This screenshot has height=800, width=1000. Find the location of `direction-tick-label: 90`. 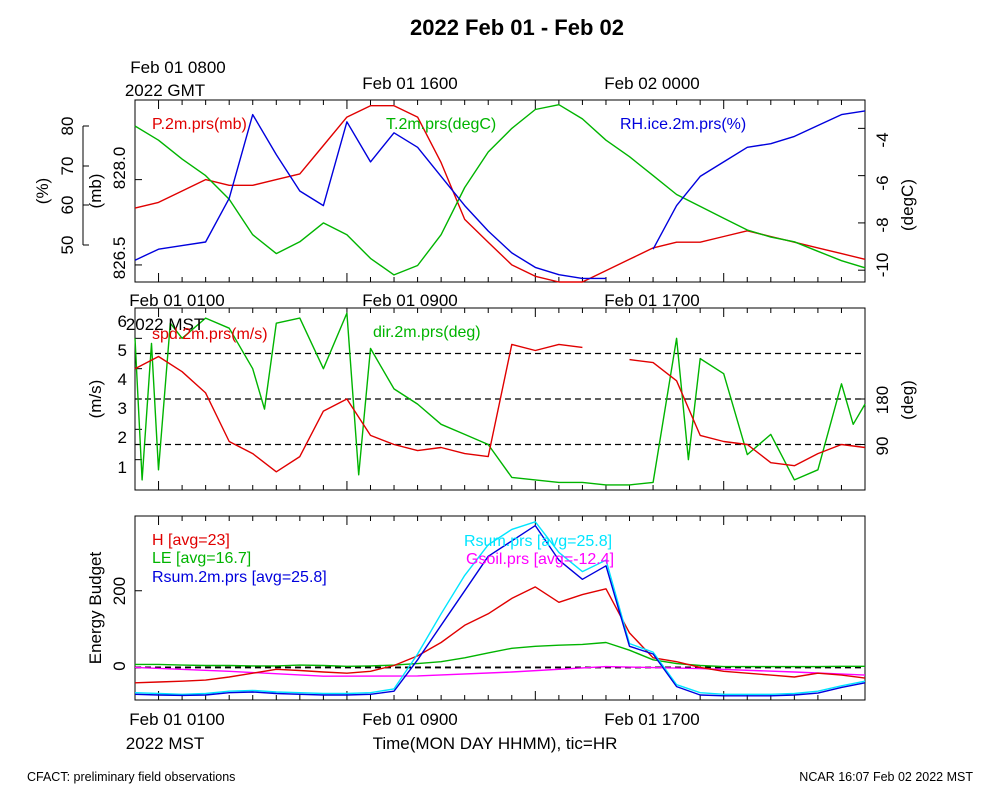

direction-tick-label: 90 is located at coordinates (882, 446).